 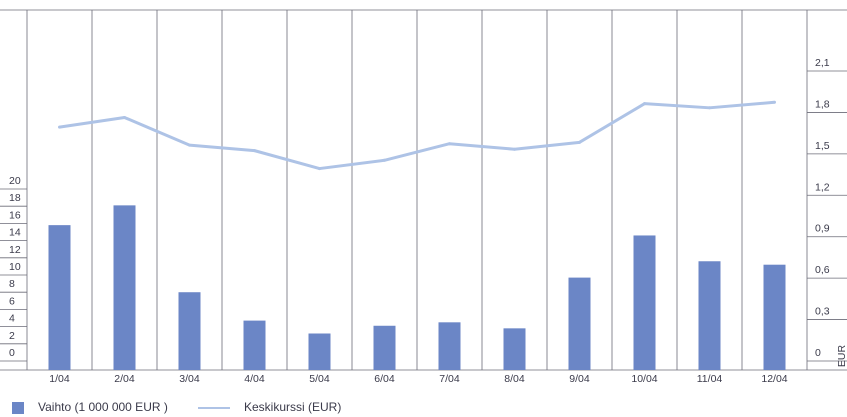 I want to click on y-right-tick-label: 1,8, so click(x=822, y=104).